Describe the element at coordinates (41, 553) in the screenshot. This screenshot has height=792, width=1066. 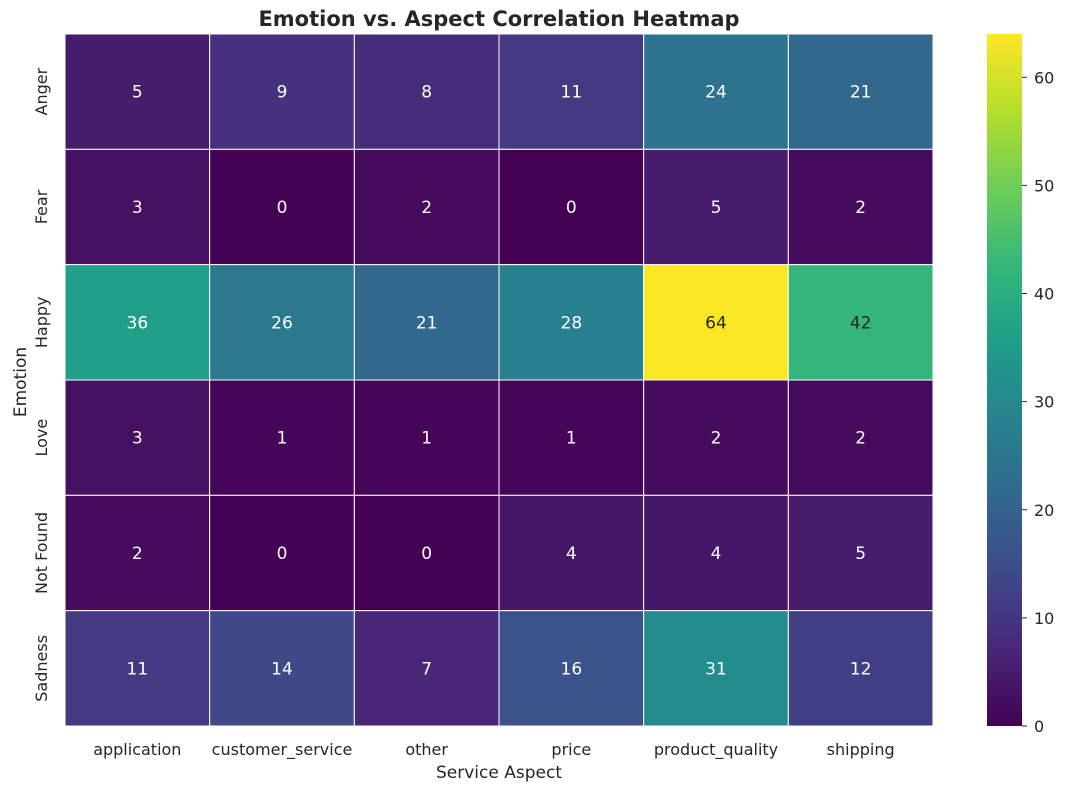
I see `y-tick-label: Not Found` at that location.